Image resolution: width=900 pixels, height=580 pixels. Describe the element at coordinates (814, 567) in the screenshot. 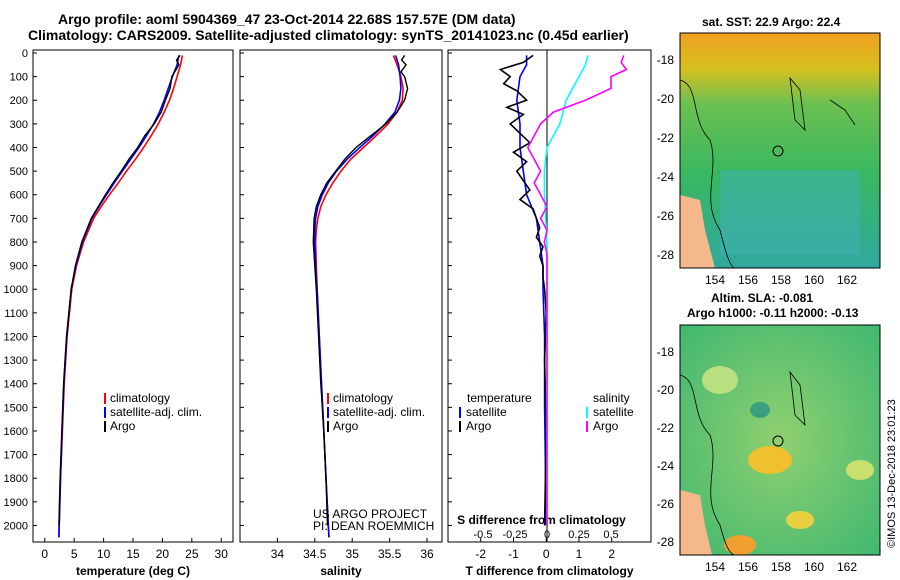

I see `map-lon-label: 160` at that location.